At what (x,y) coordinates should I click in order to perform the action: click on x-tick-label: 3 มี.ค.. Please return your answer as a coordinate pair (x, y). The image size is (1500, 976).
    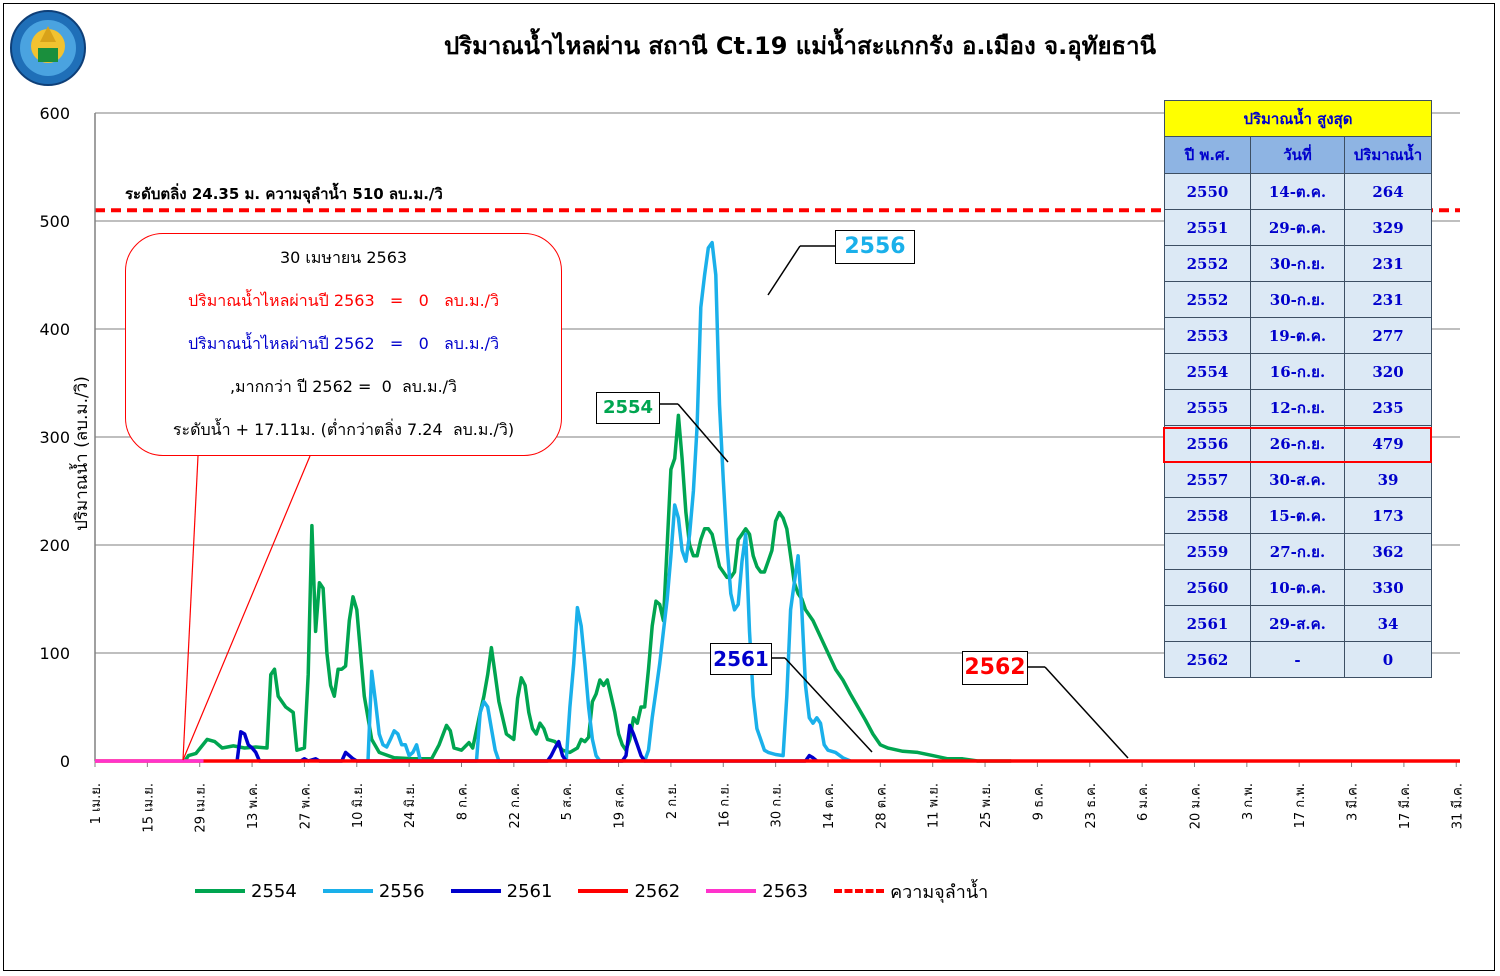
    Looking at the image, I should click on (1353, 802).